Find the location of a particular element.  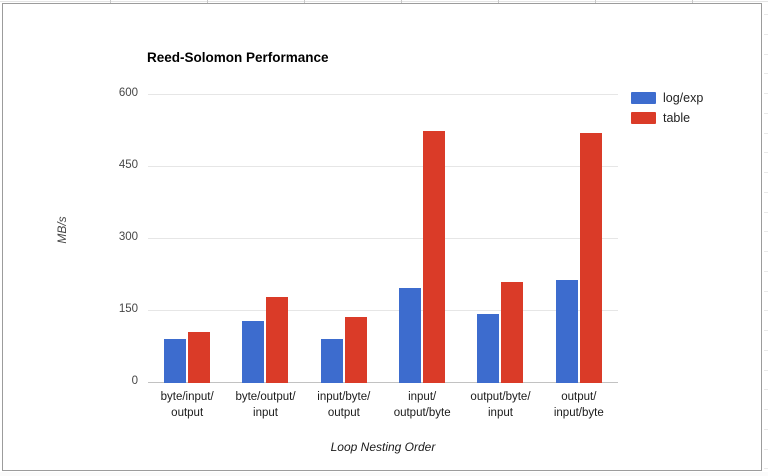

x-tick-label-5: output/byte/ input is located at coordinates (500, 405).